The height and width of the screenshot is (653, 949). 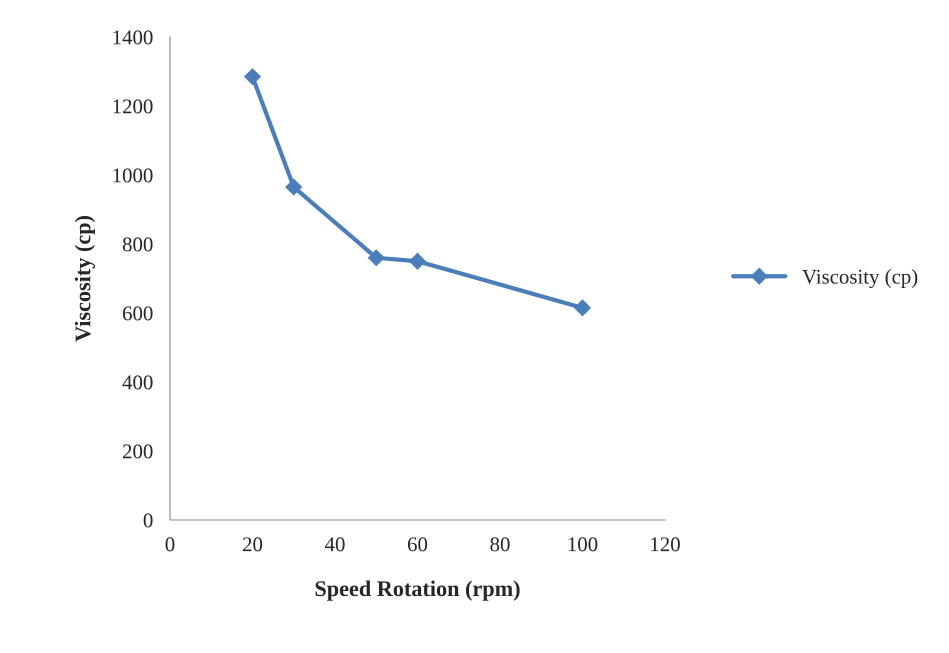 I want to click on y-tick-label: 0, so click(x=148, y=520).